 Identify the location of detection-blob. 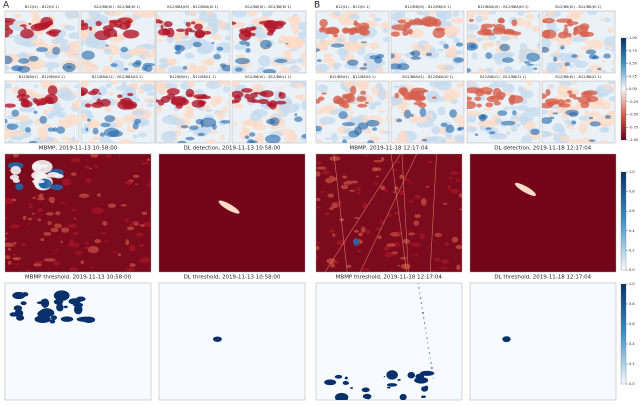
(525, 189).